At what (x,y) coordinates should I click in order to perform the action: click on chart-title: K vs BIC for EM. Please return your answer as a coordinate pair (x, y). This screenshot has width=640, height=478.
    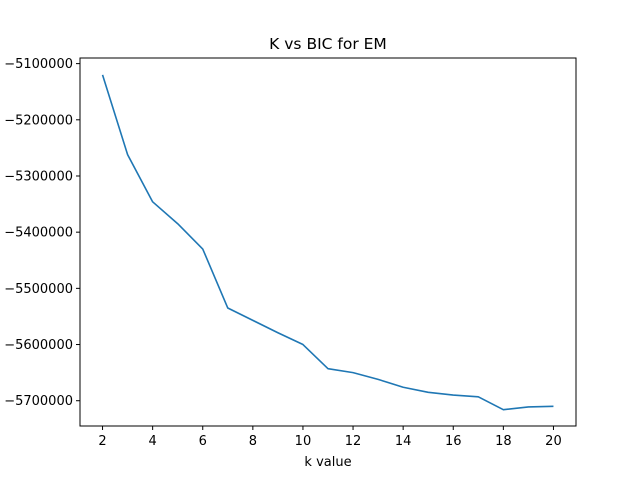
    Looking at the image, I should click on (328, 44).